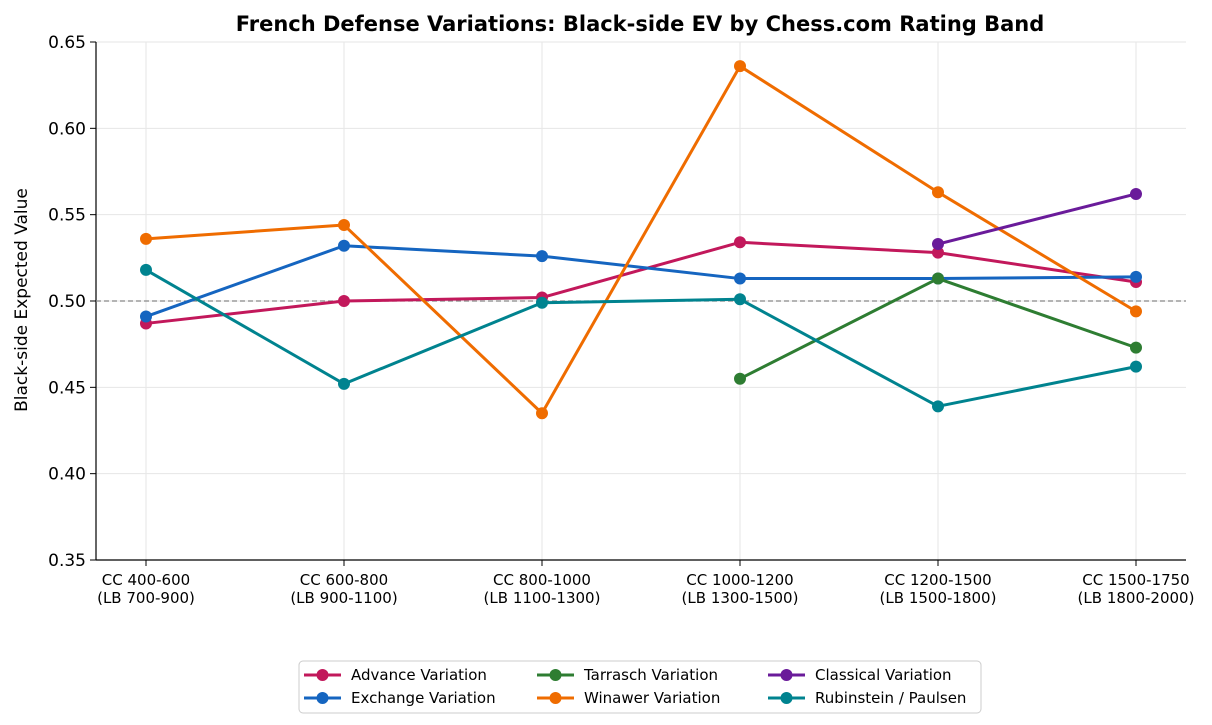  Describe the element at coordinates (883, 675) in the screenshot. I see `legend-label: Classical Variation` at that location.